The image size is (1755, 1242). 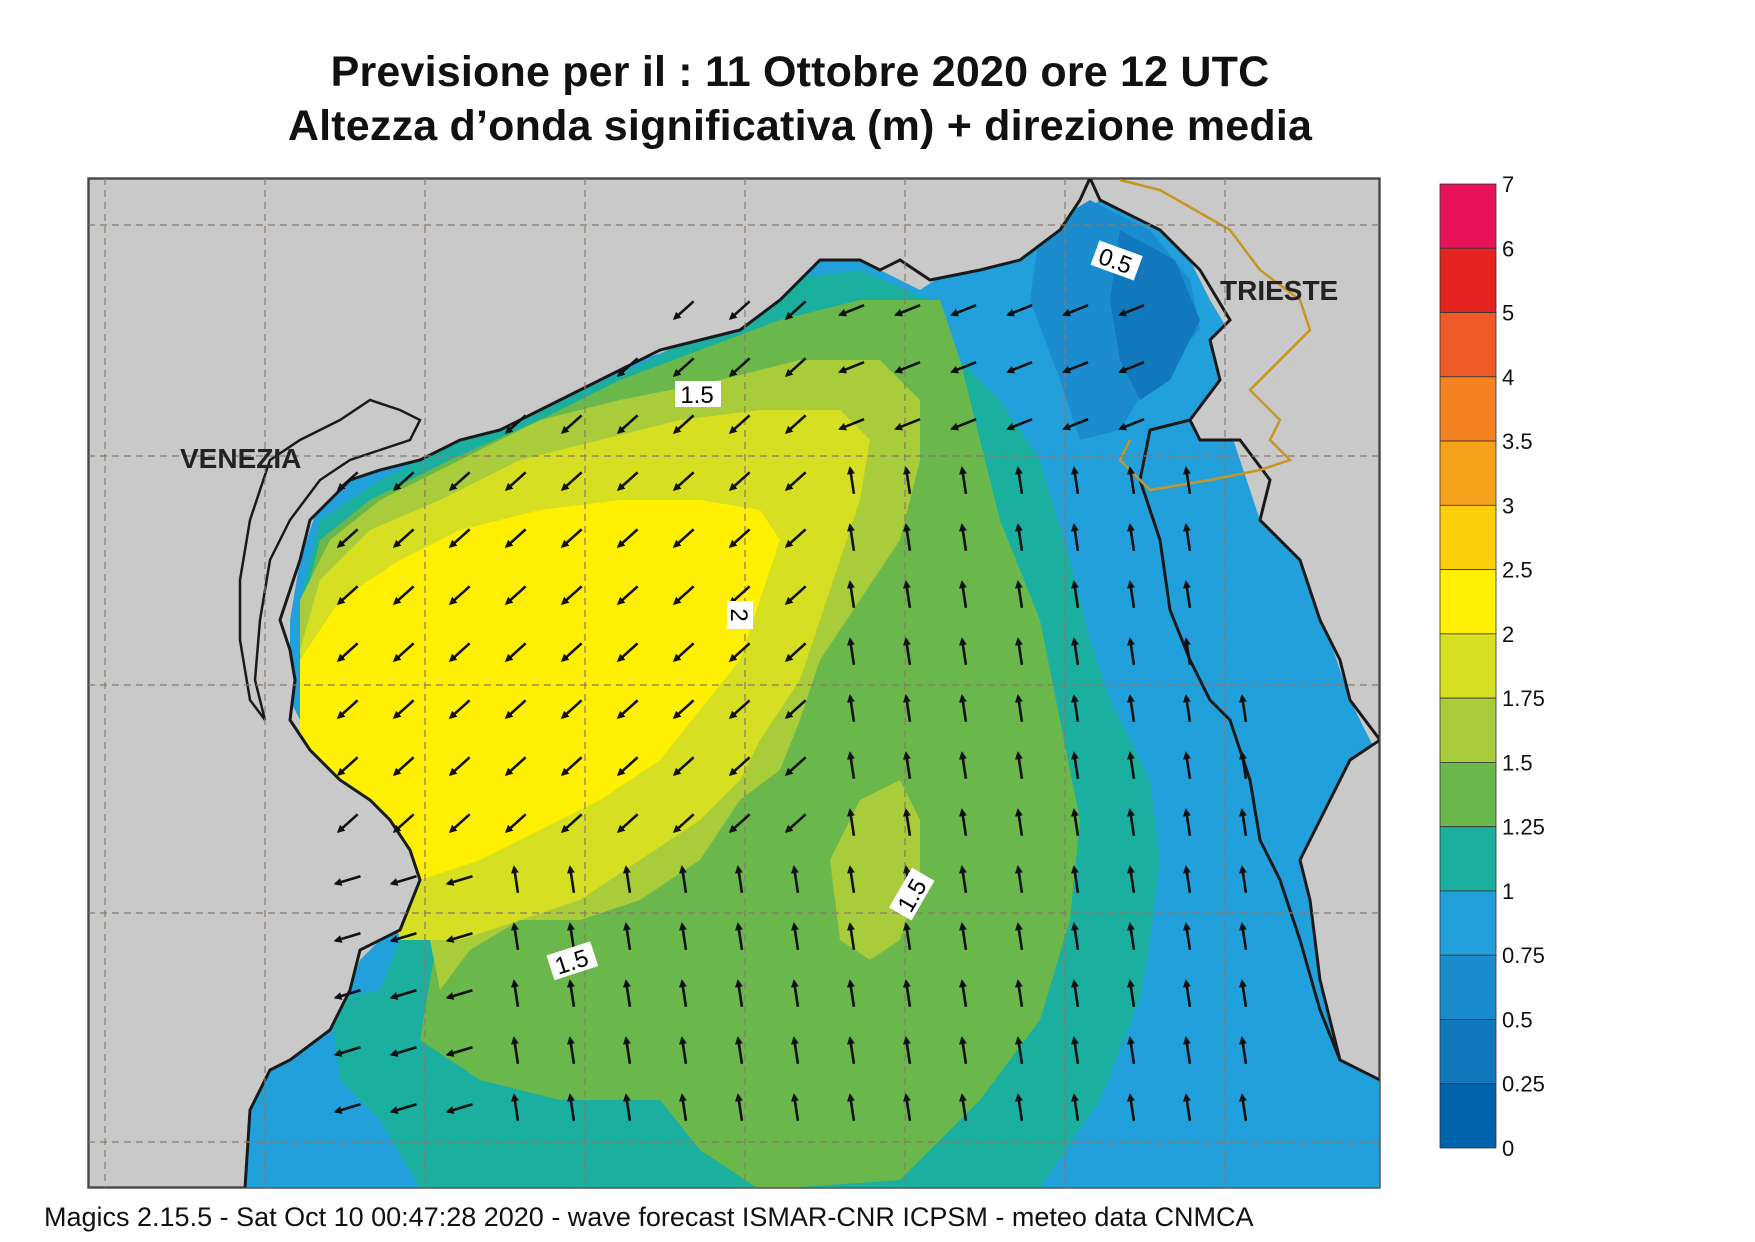 I want to click on color-scale-tick-label: 4, so click(x=1508, y=377).